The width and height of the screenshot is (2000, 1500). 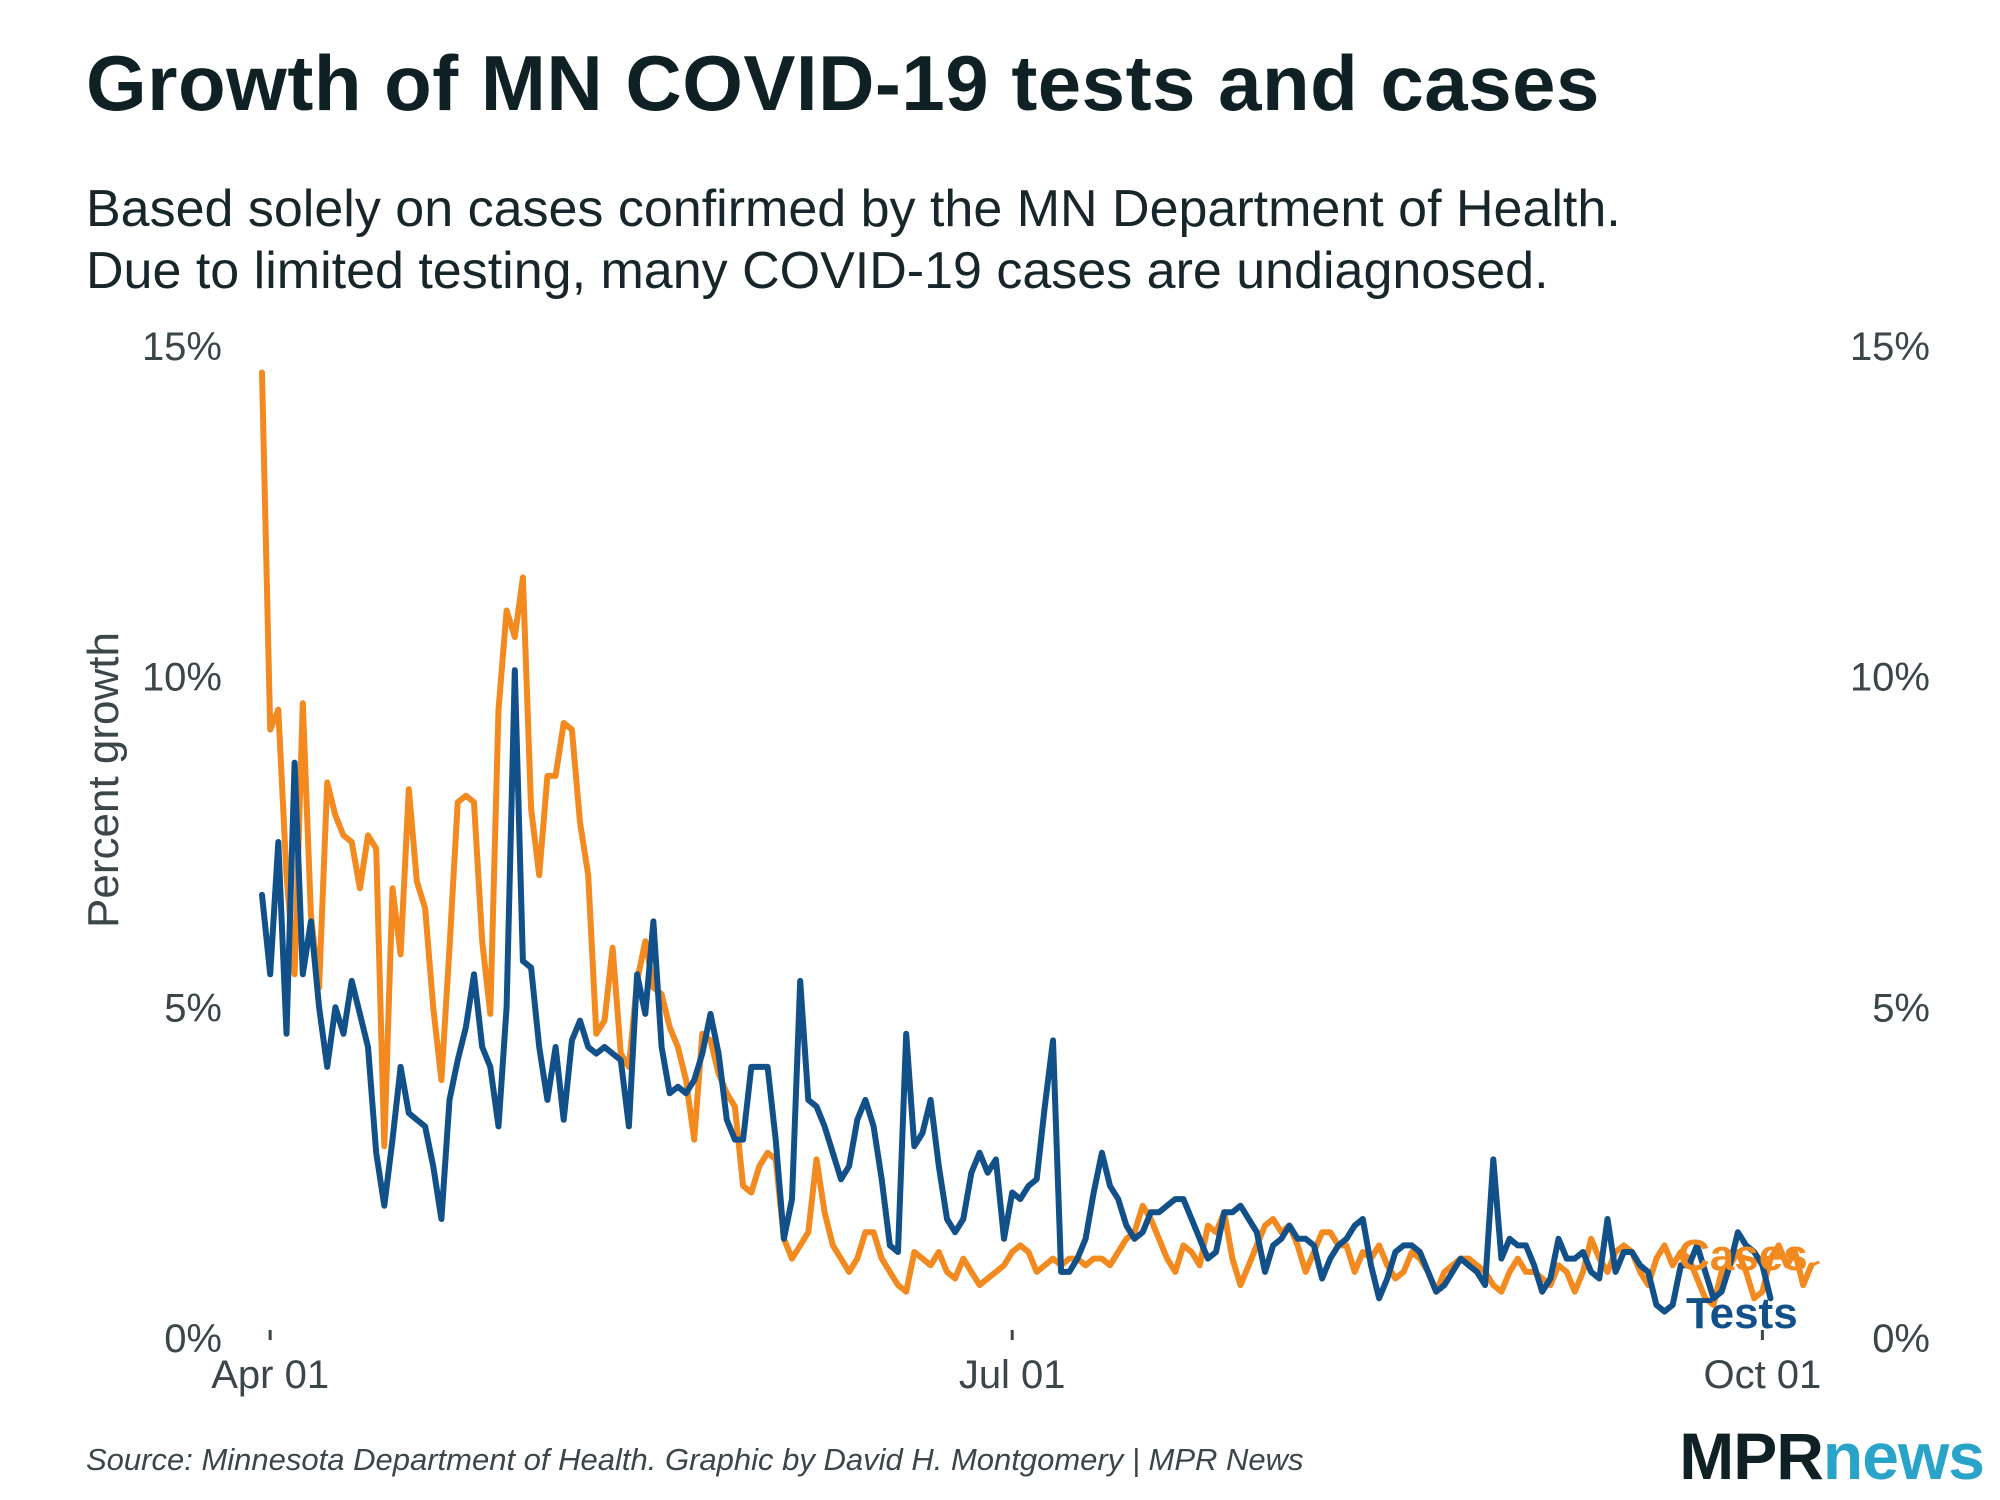 What do you see at coordinates (843, 83) in the screenshot?
I see `chart-title: Growth of MN COVID-19 tests and cases` at bounding box center [843, 83].